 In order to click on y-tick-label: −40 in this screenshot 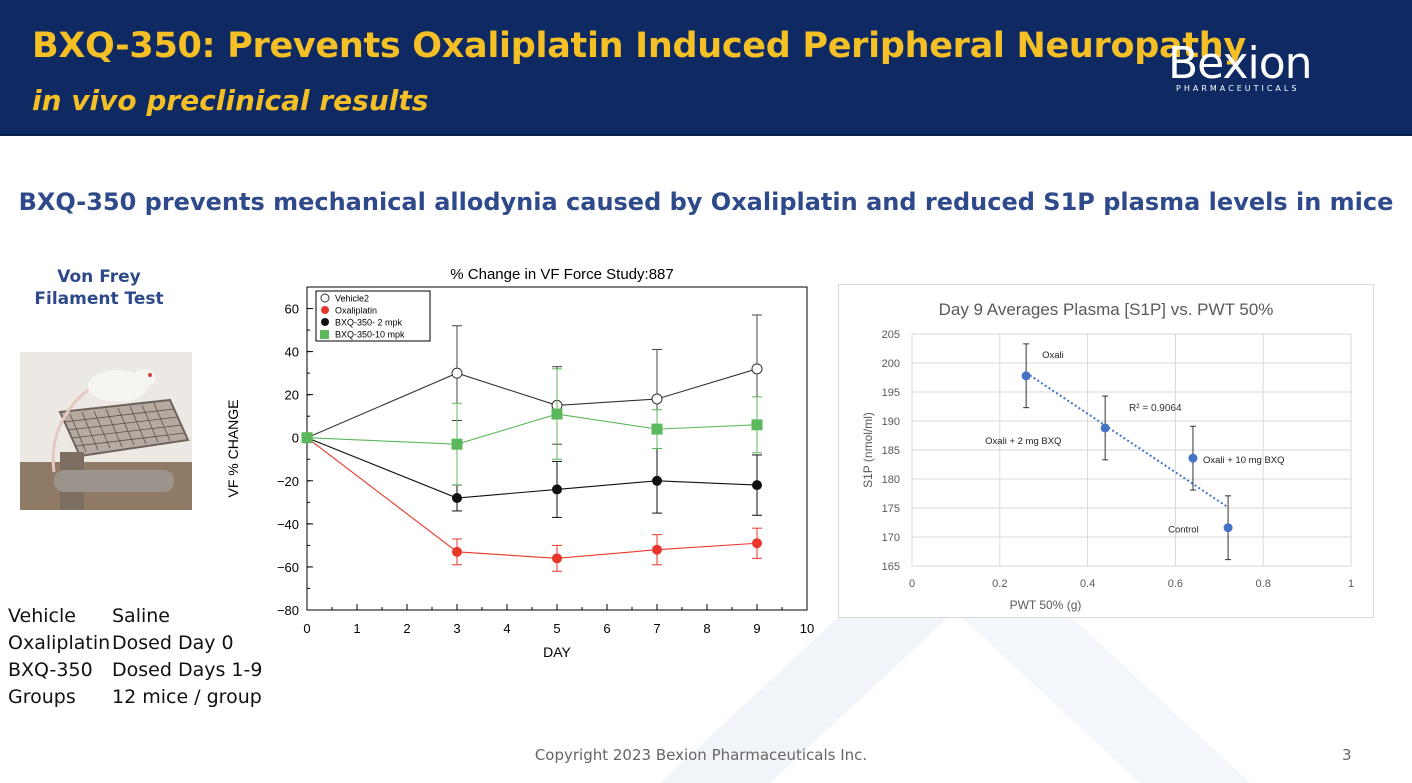, I will do `click(288, 524)`.